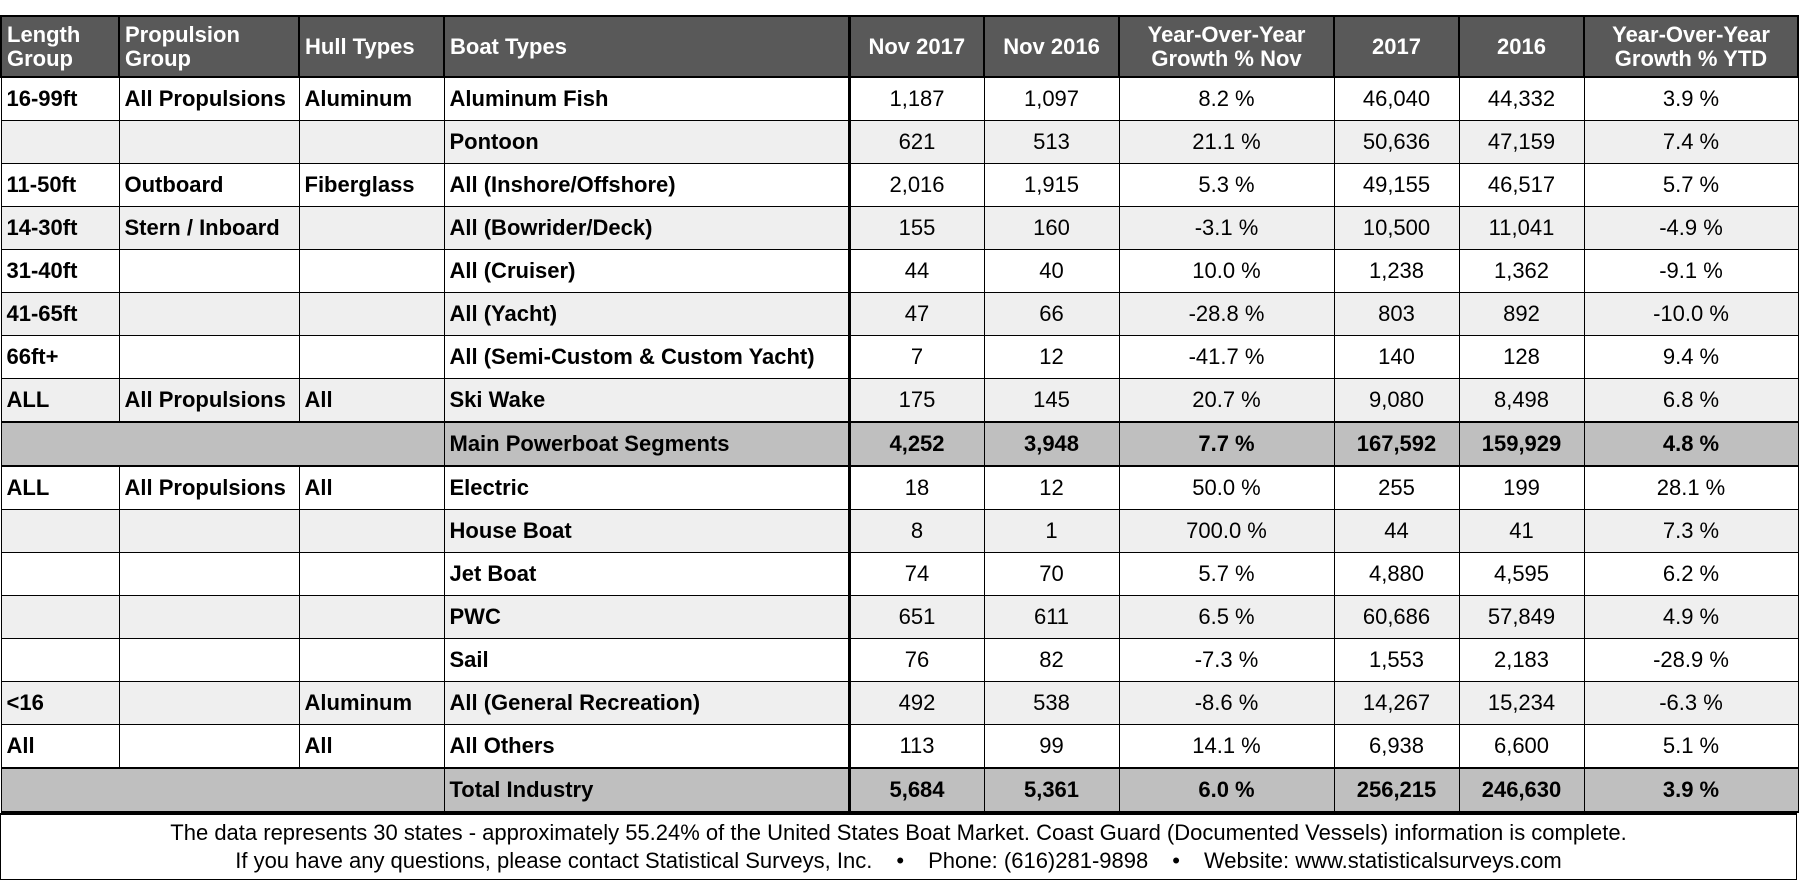 The image size is (1800, 889). I want to click on header-yoy-growth-nov: Year-Over-Year Growth % Nov, so click(1226, 46).